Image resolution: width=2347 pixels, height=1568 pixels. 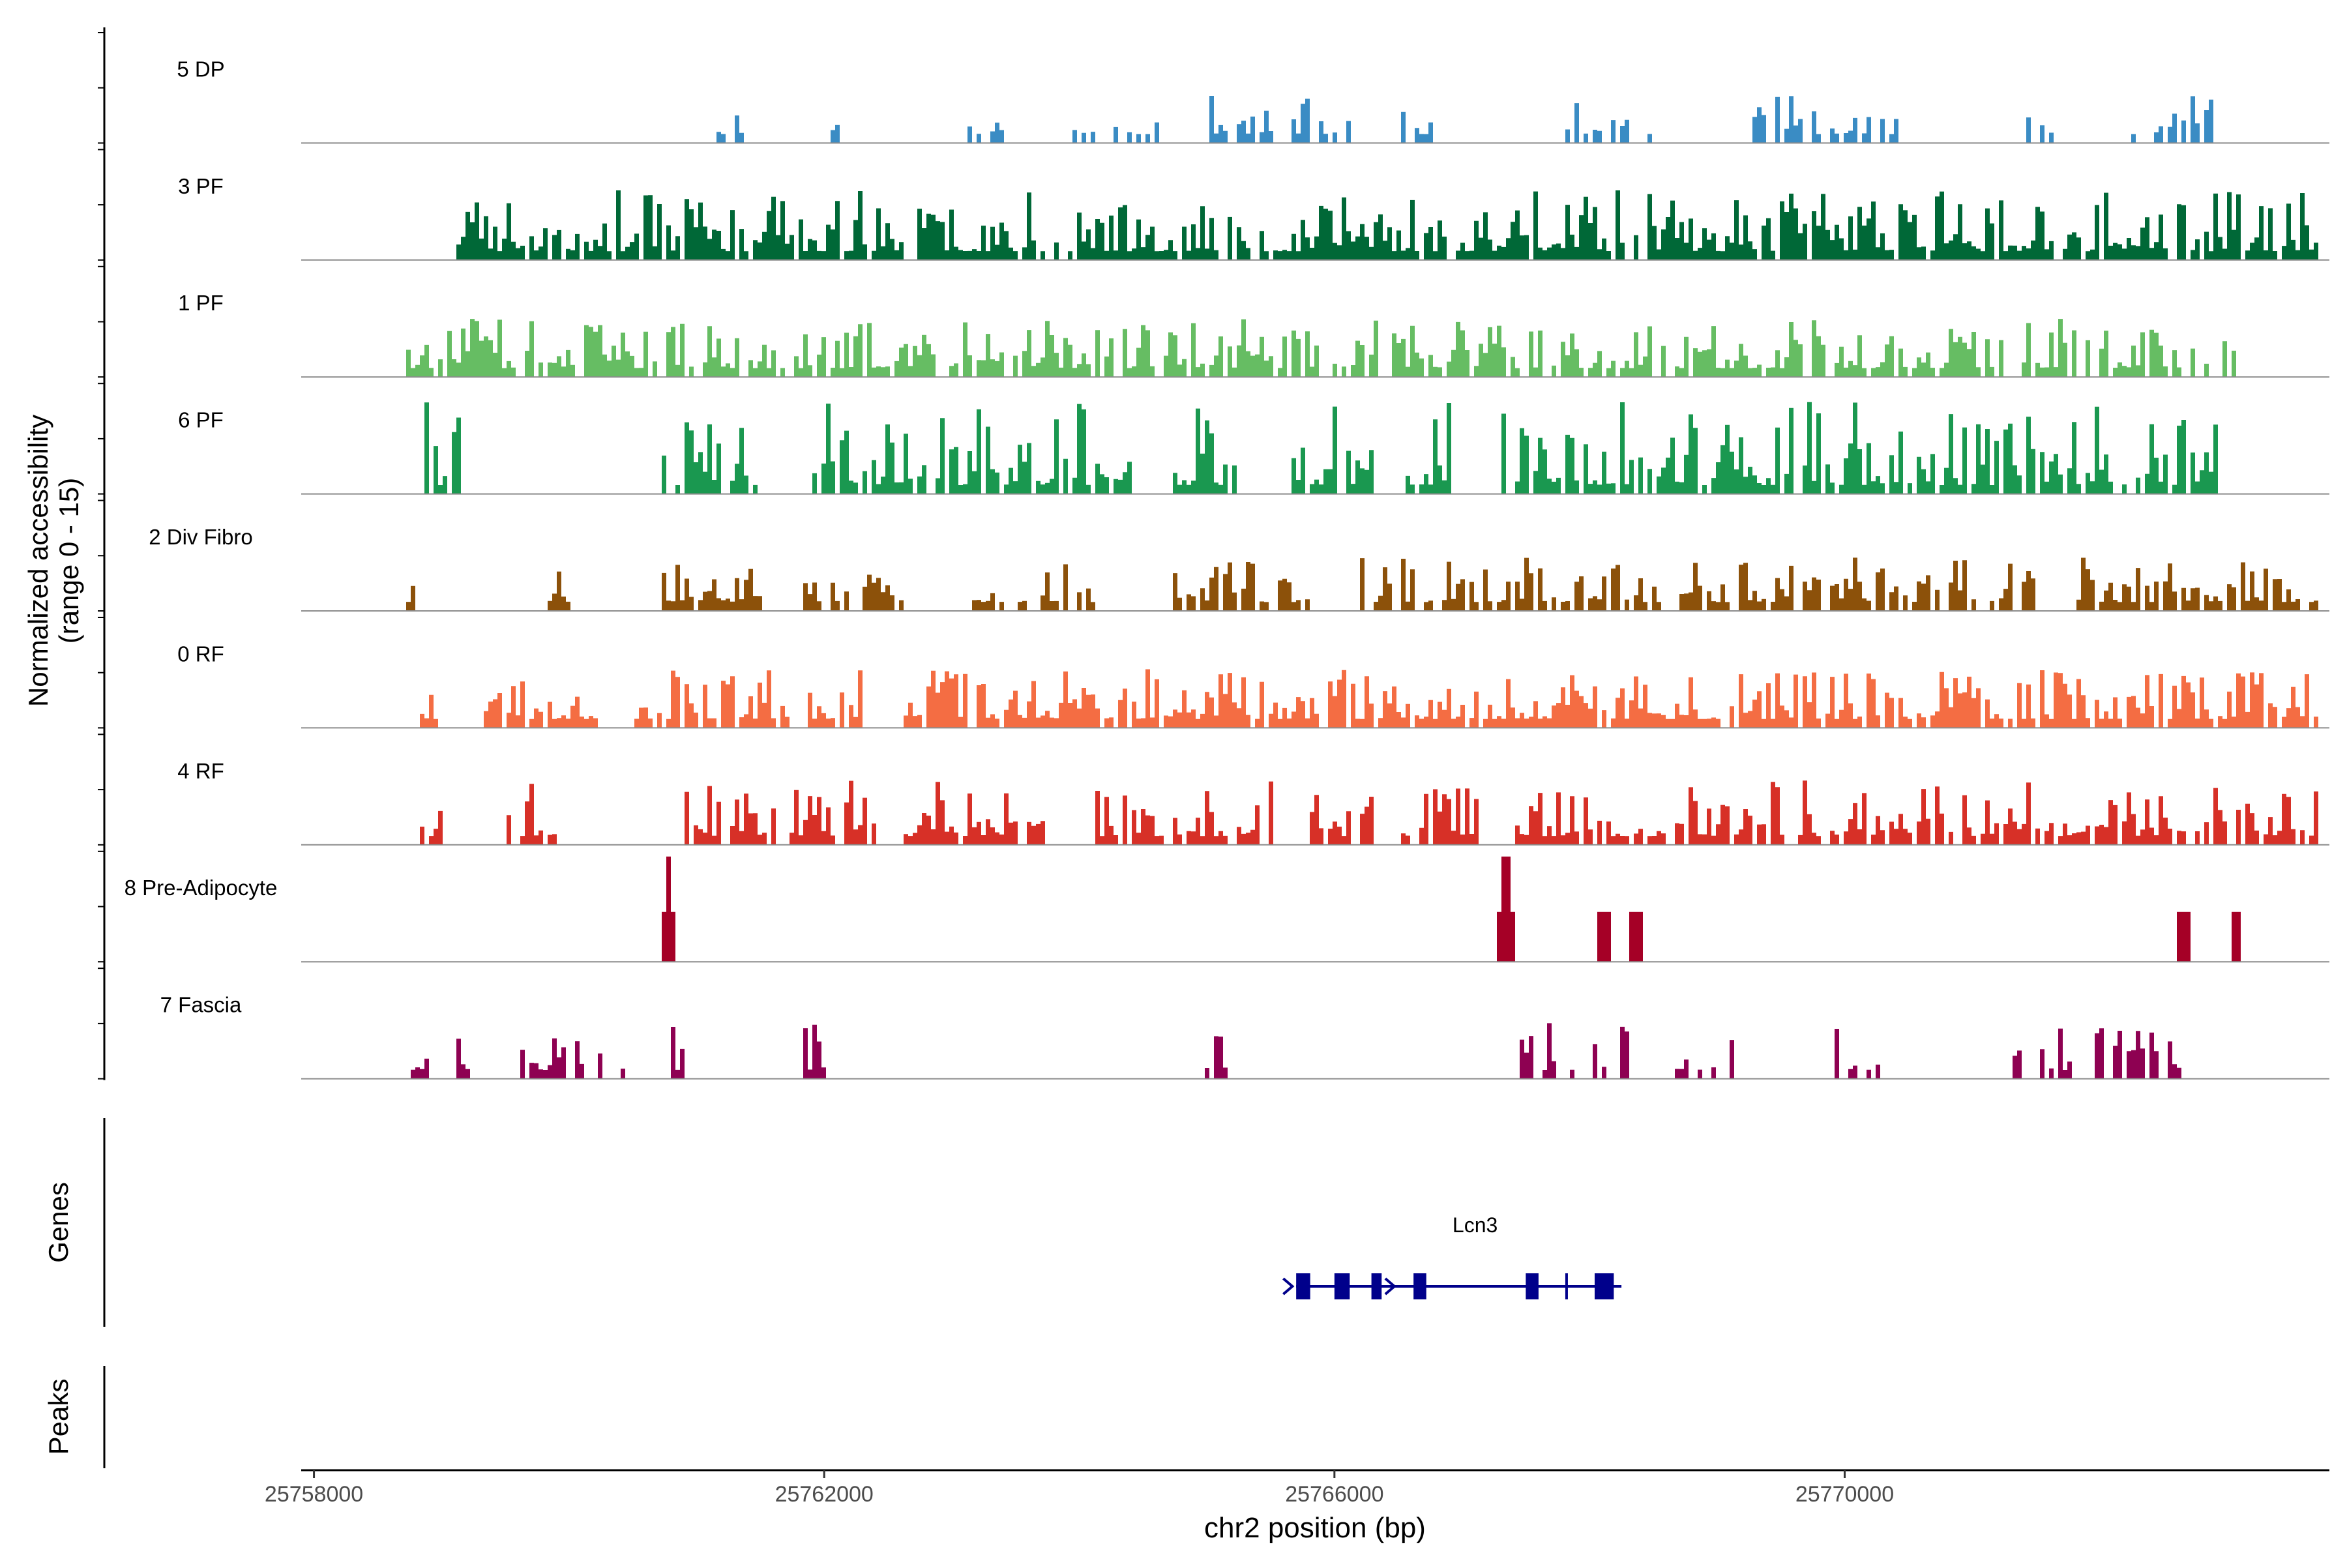 What do you see at coordinates (201, 303) in the screenshot?
I see `track-label-1-pf: 1 PF` at bounding box center [201, 303].